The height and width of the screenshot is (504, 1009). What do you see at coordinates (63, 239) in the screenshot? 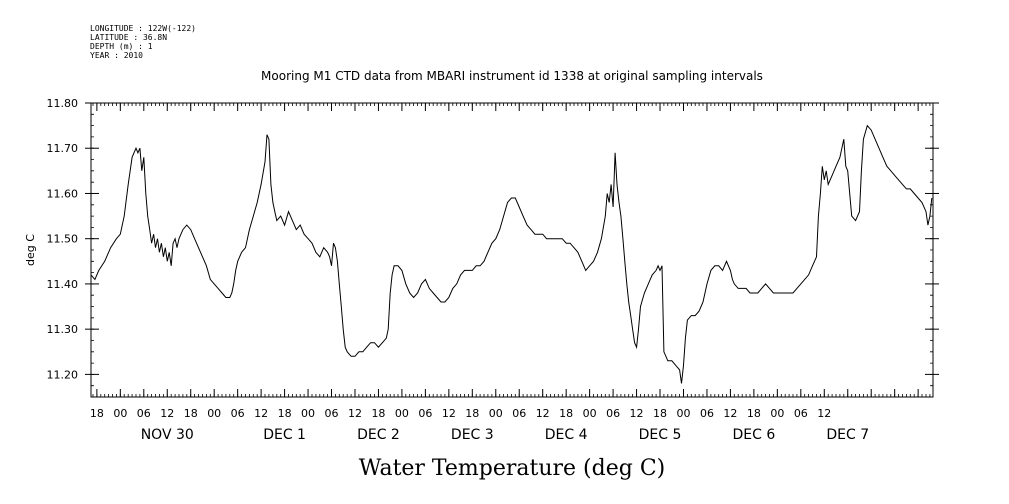
I see `y-tick-label: 11.50` at bounding box center [63, 239].